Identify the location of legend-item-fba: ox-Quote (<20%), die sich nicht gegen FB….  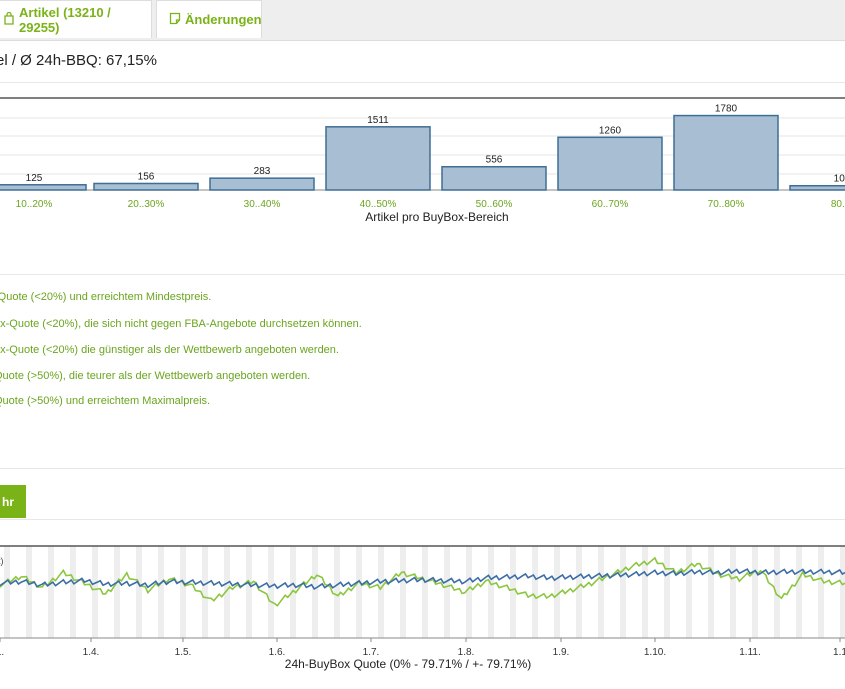
(181, 324).